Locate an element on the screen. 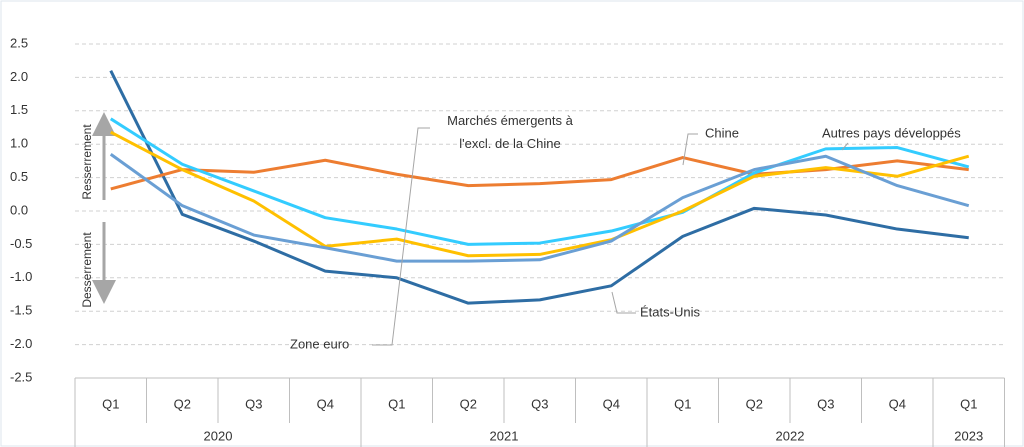 Image resolution: width=1024 pixels, height=447 pixels. y-tick-label: 2.5 is located at coordinates (19, 42).